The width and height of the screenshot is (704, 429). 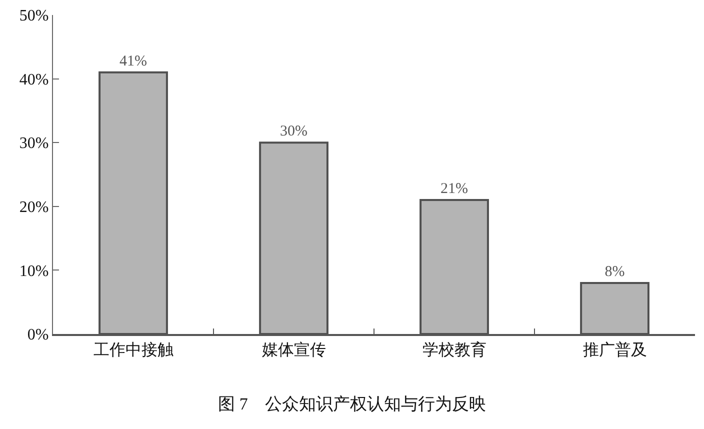 What do you see at coordinates (294, 132) in the screenshot?
I see `data-label: 30%` at bounding box center [294, 132].